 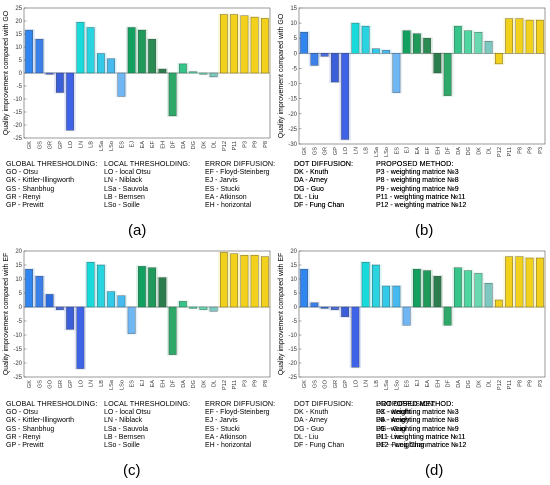 I want to click on legend-item: LO - local Otsu, so click(x=127, y=173).